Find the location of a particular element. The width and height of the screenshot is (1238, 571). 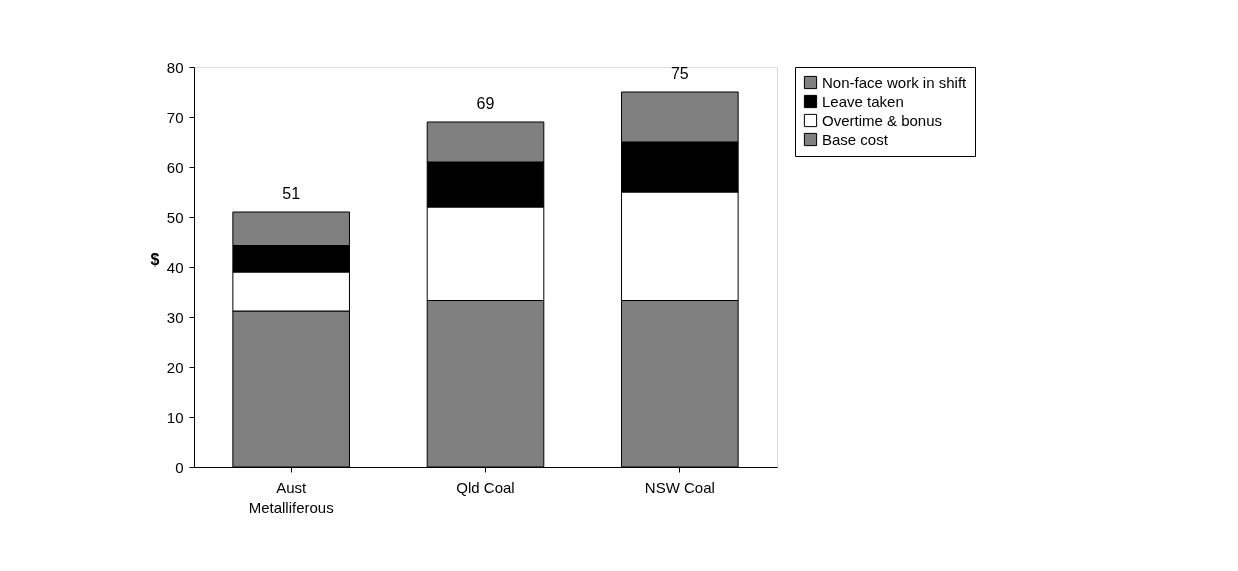

y-tick-label: 50 is located at coordinates (175, 217).